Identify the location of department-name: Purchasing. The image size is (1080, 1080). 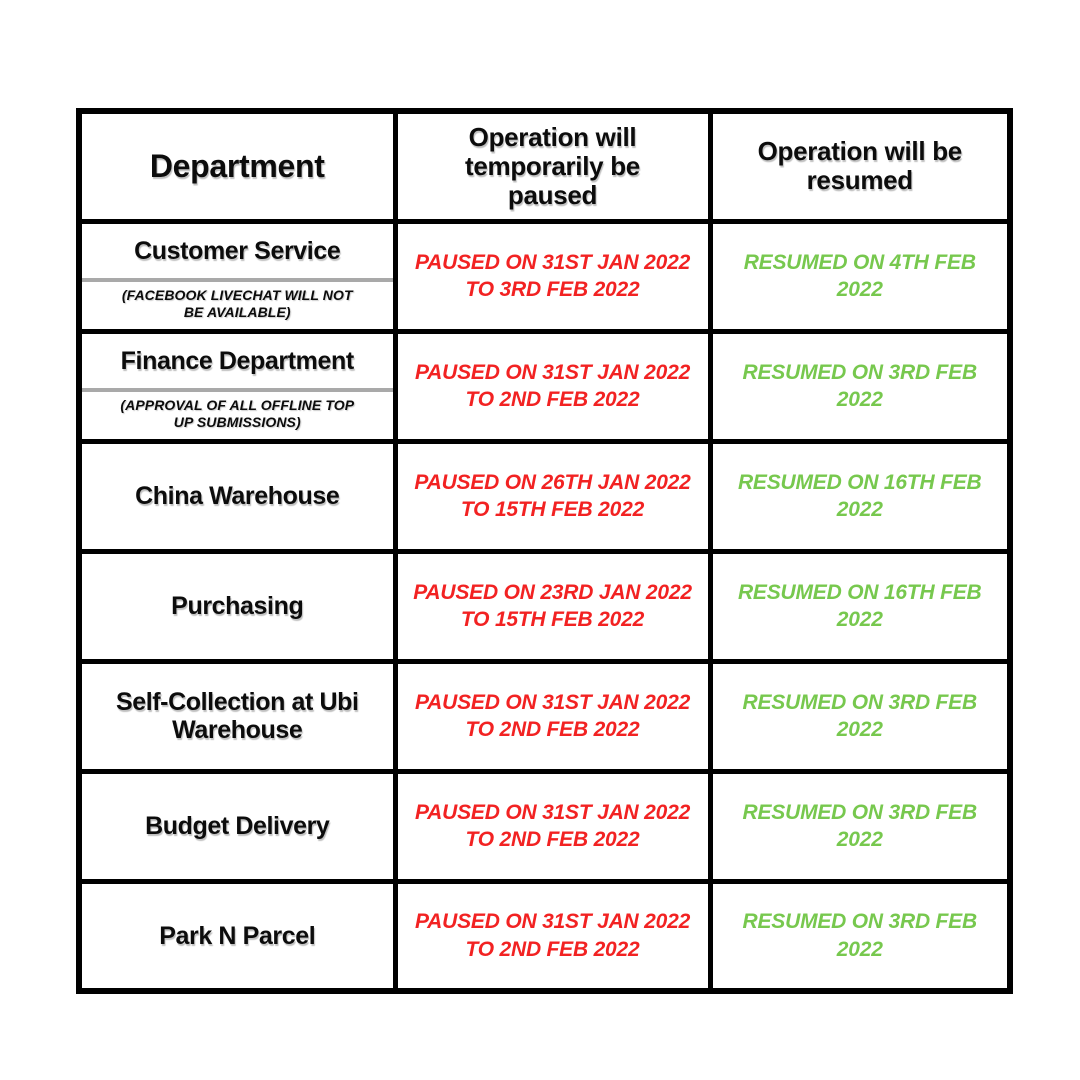
(237, 606).